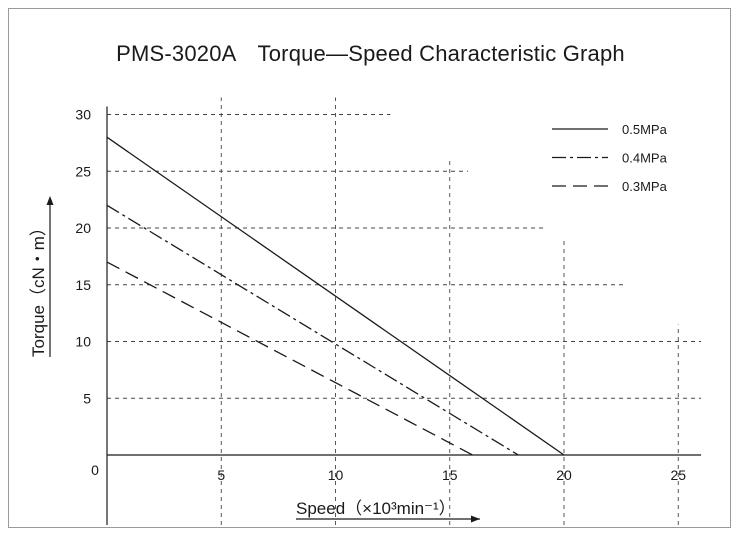 This screenshot has height=535, width=741. I want to click on x-axis-label: Speed（×10³min⁻¹）, so click(376, 508).